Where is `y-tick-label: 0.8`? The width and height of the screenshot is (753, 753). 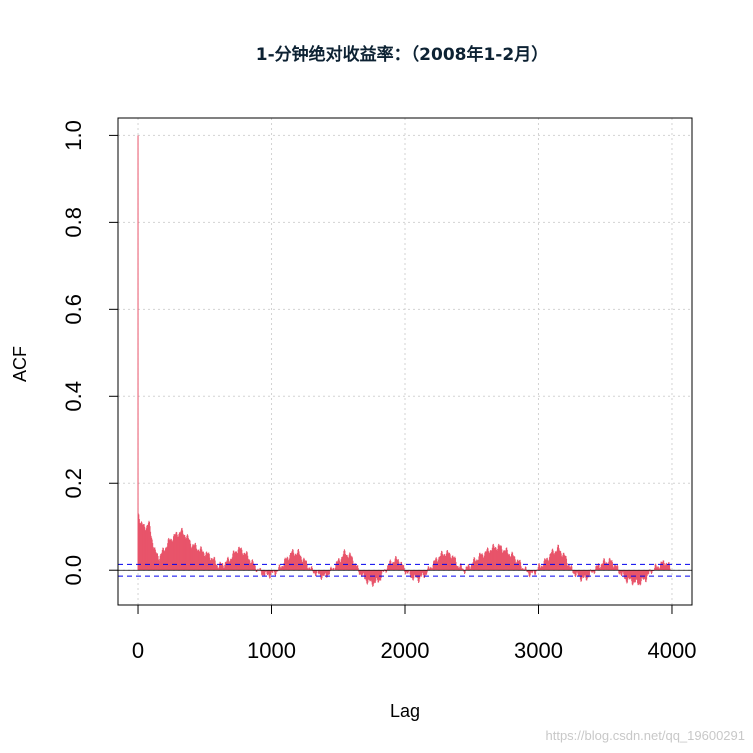
y-tick-label: 0.8 is located at coordinates (73, 222).